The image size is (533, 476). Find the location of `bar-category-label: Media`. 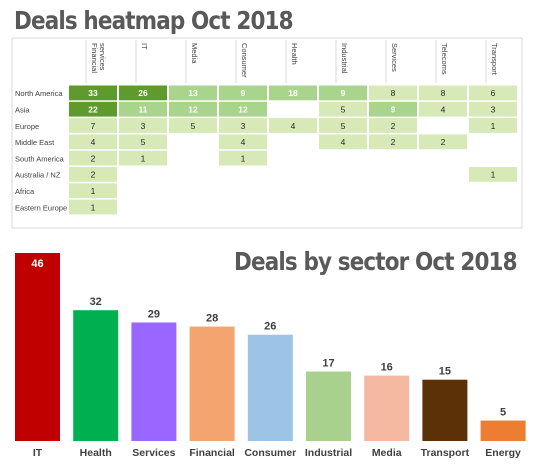

bar-category-label: Media is located at coordinates (387, 453).